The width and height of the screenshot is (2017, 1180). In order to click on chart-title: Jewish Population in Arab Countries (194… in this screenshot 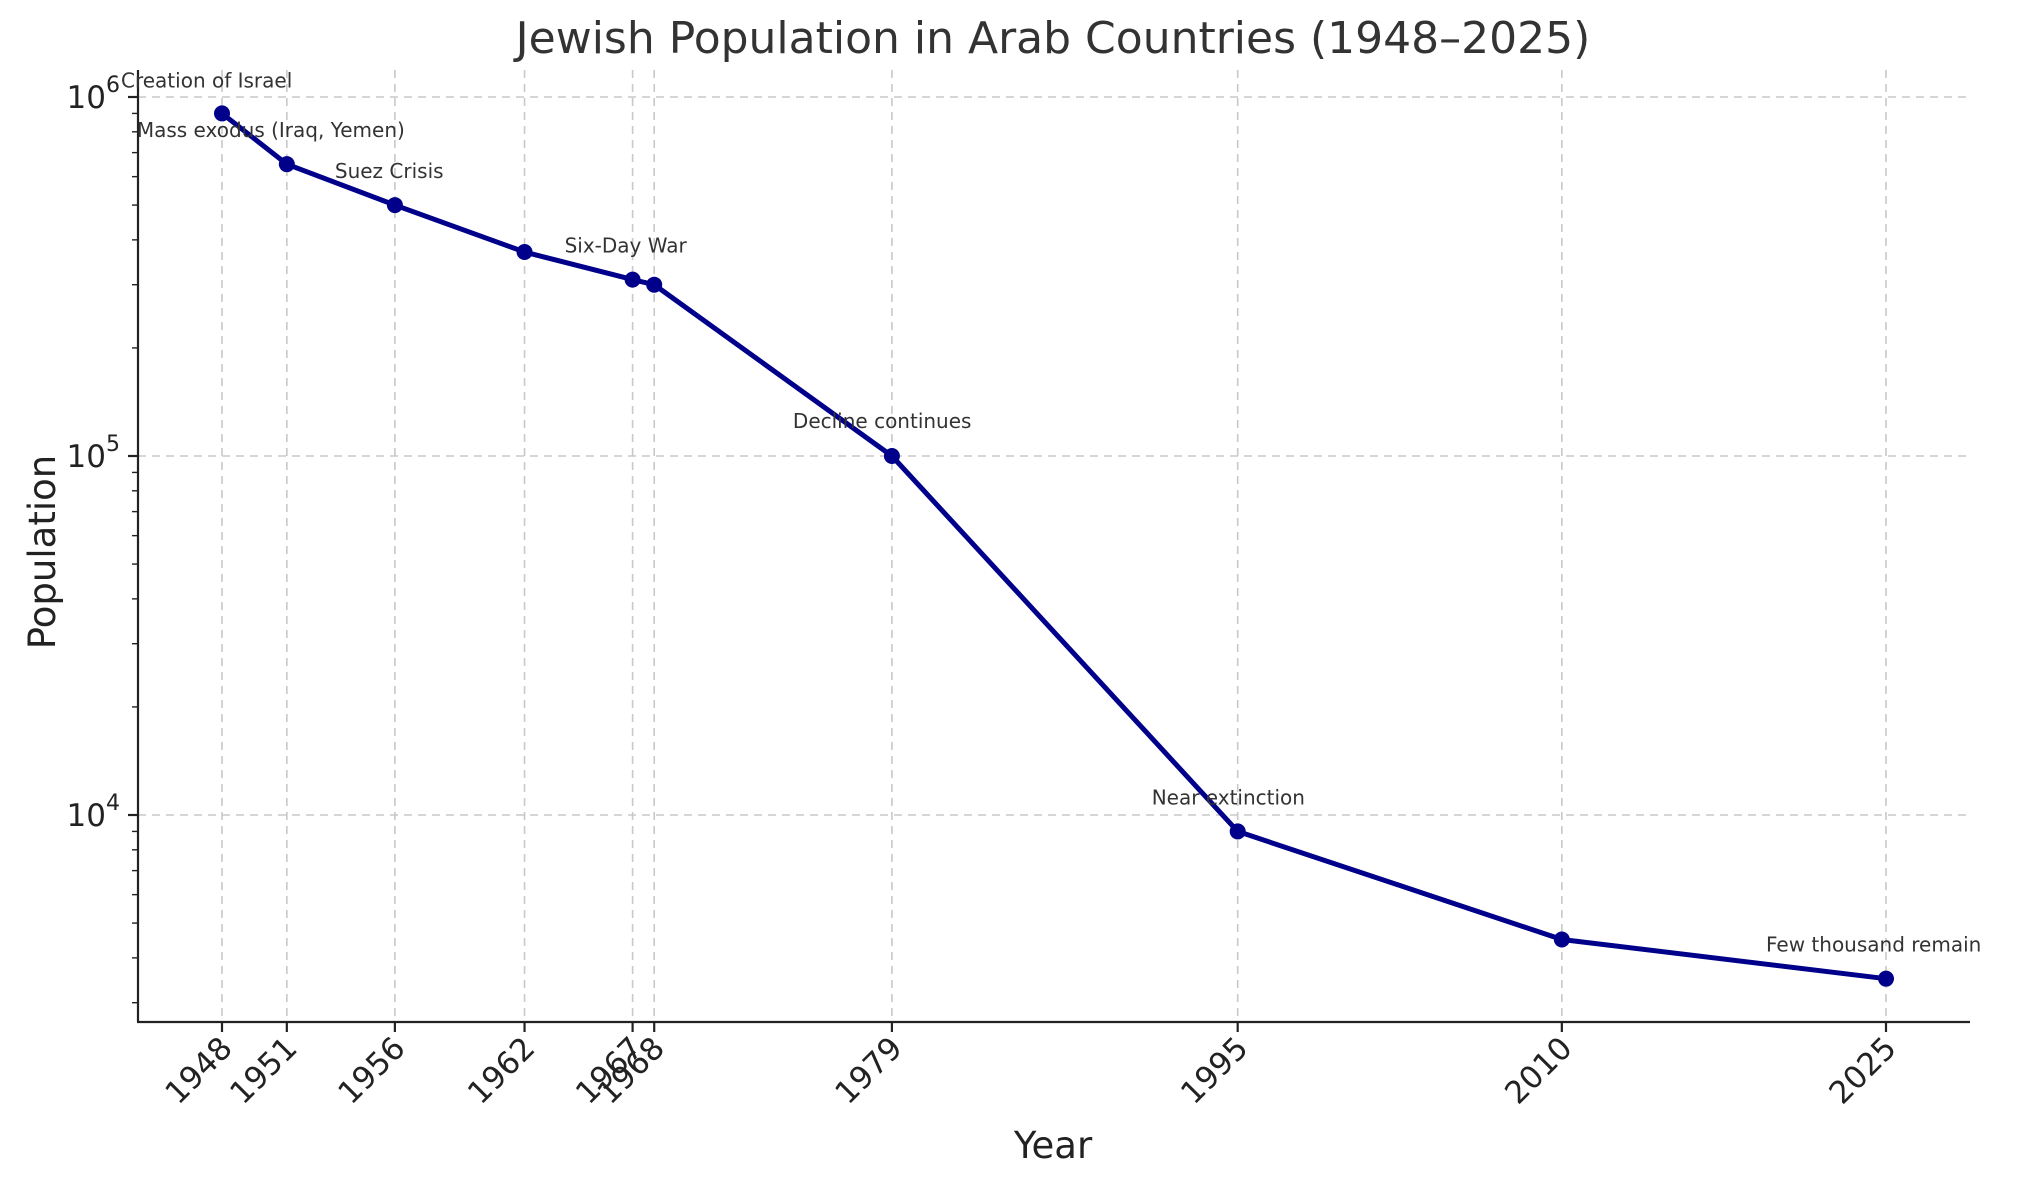, I will do `click(1052, 38)`.